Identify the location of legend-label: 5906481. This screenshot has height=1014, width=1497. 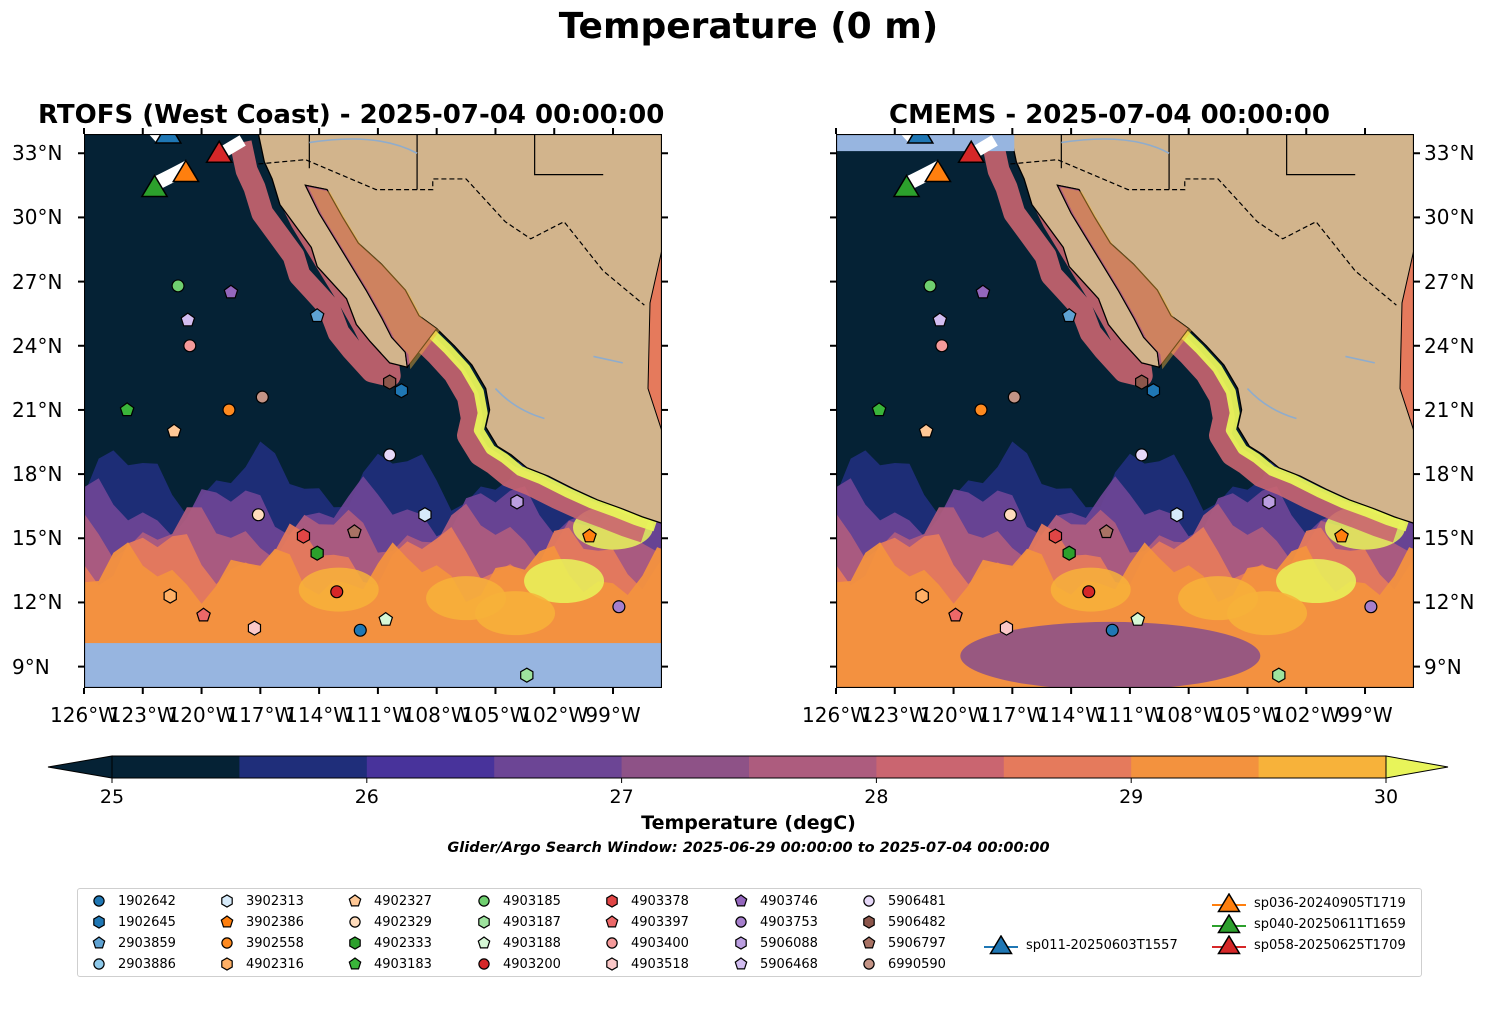
(917, 901).